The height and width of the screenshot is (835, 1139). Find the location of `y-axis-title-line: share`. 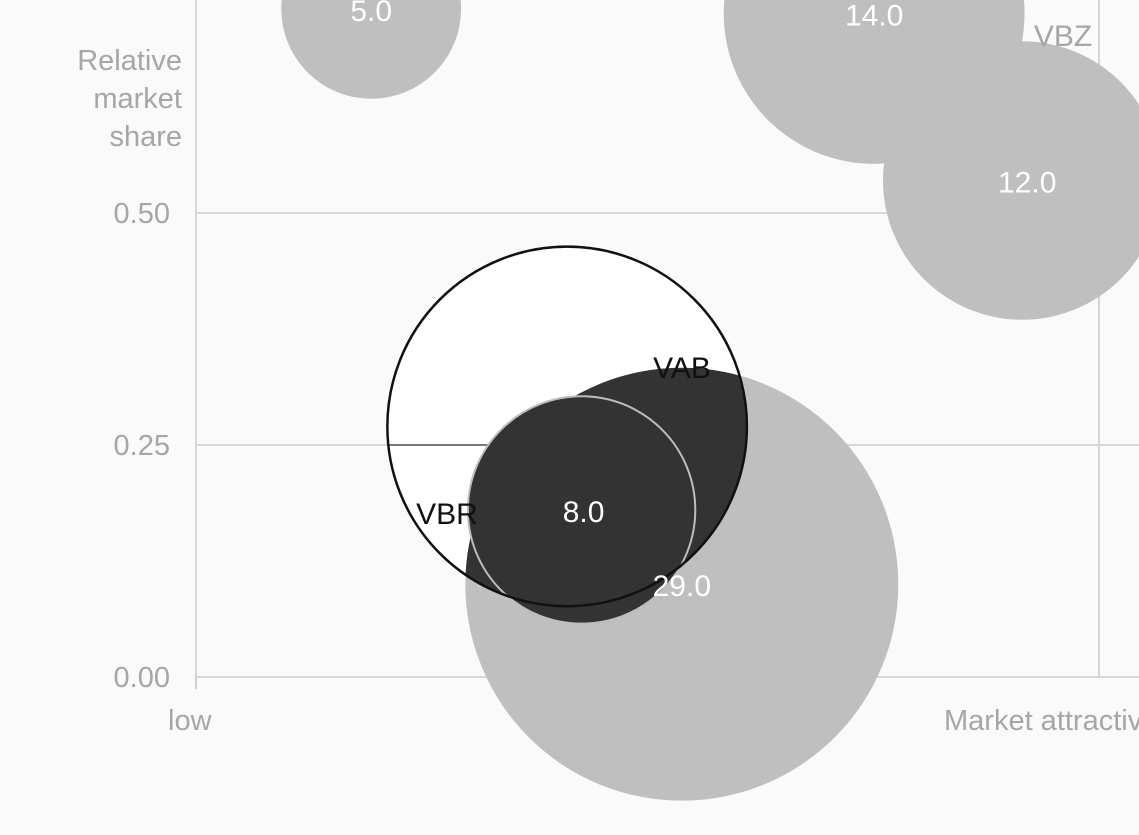

y-axis-title-line: share is located at coordinates (145, 137).